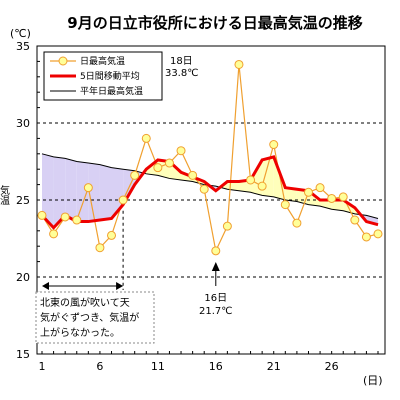  Describe the element at coordinates (45, 286) in the screenshot. I see `note-arrowhead-left` at that location.